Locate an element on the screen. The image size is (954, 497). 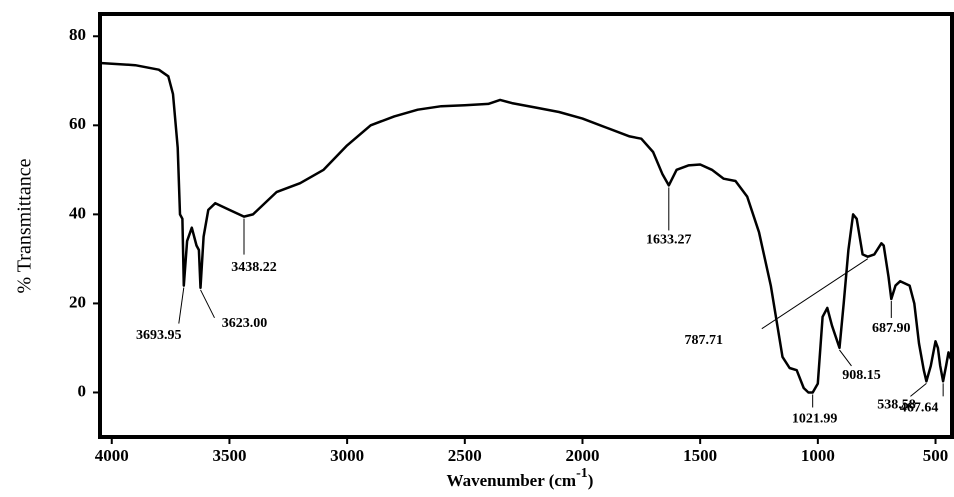
peak-label: 3693.95 is located at coordinates (159, 335).